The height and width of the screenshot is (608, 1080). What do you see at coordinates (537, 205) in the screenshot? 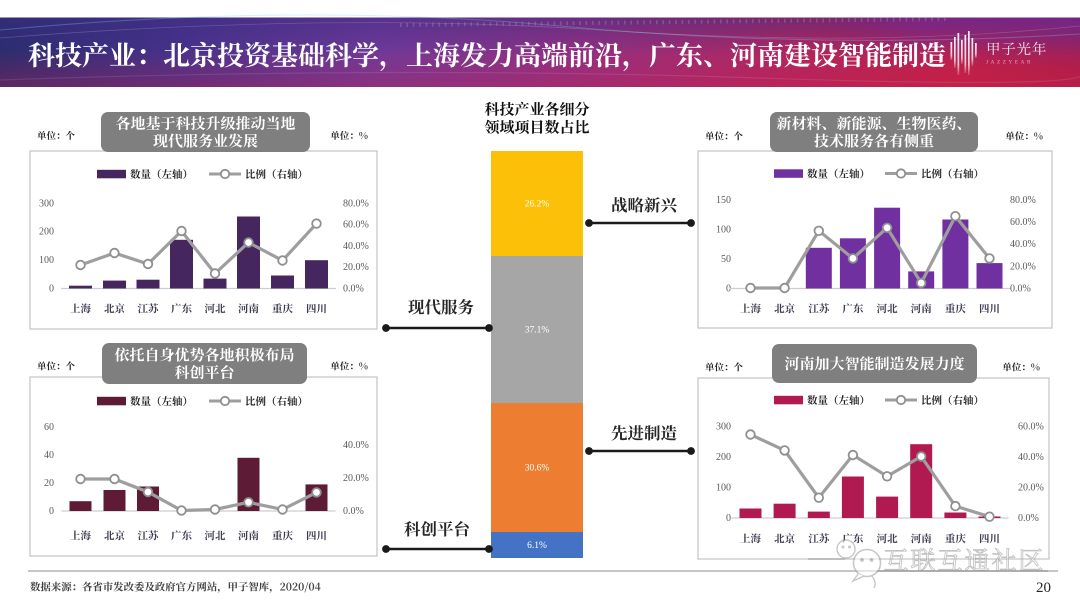
I see `svg-text: 26.2%` at bounding box center [537, 205].